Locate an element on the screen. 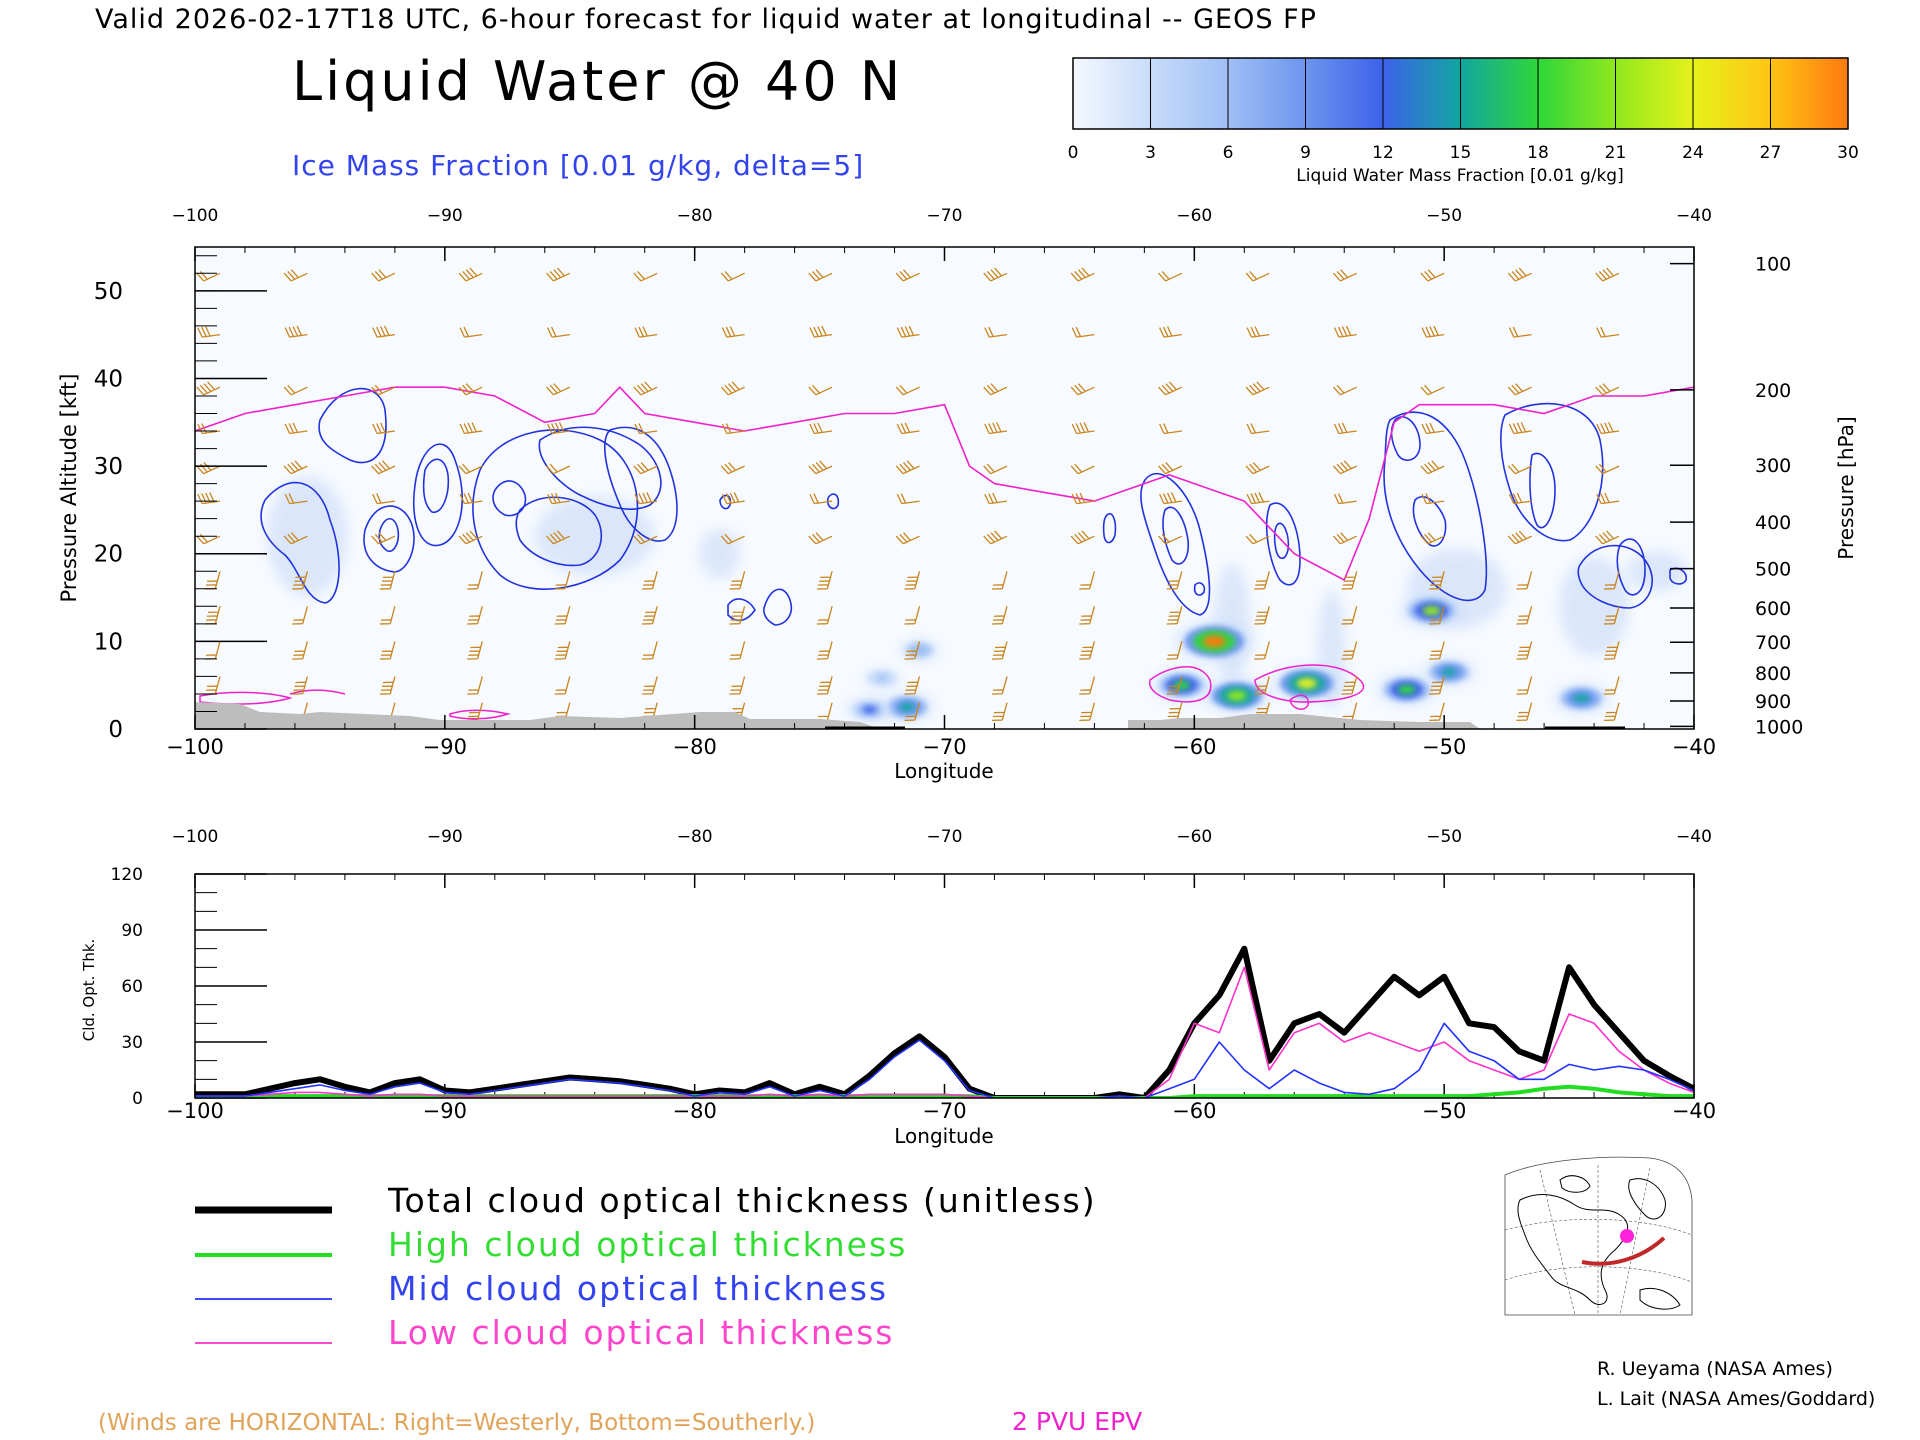  bottom-x-tick-label: −70 is located at coordinates (944, 1111).